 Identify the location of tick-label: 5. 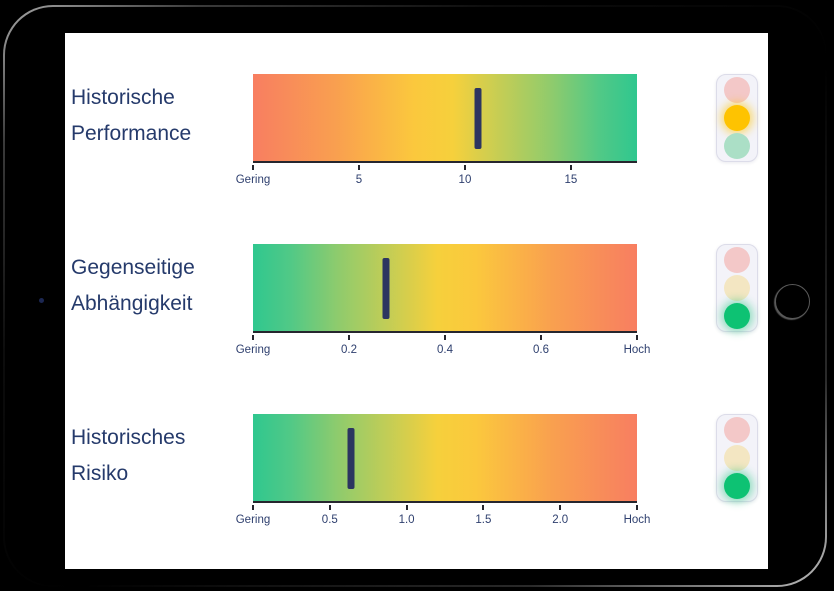
(359, 180).